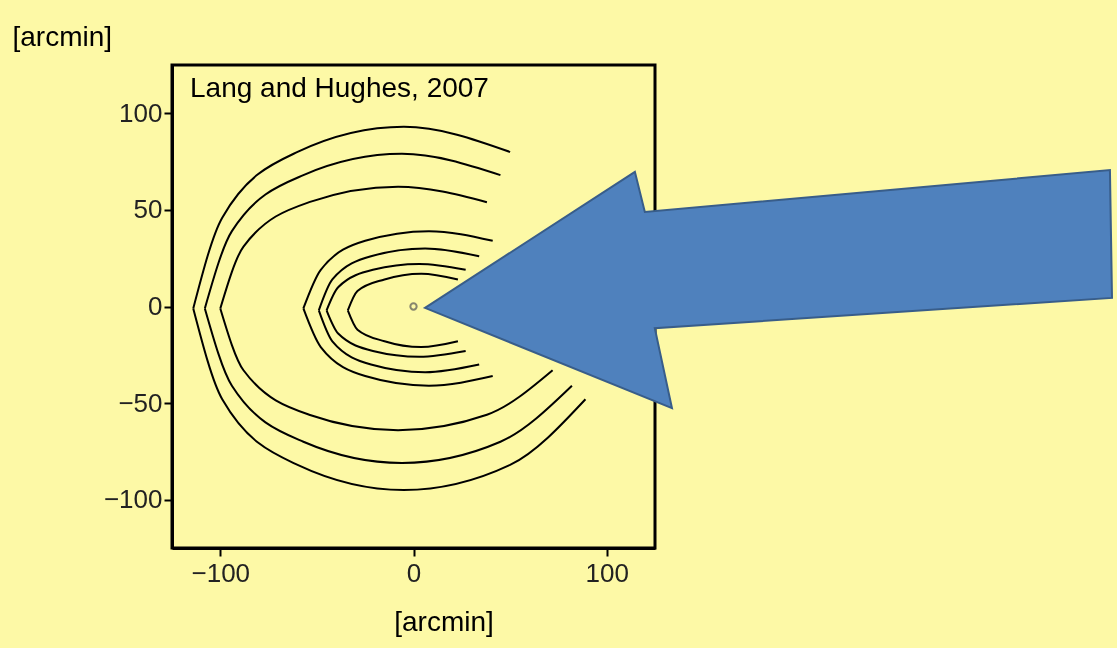 This screenshot has height=648, width=1117. I want to click on y-tick-label: 0, so click(155, 306).